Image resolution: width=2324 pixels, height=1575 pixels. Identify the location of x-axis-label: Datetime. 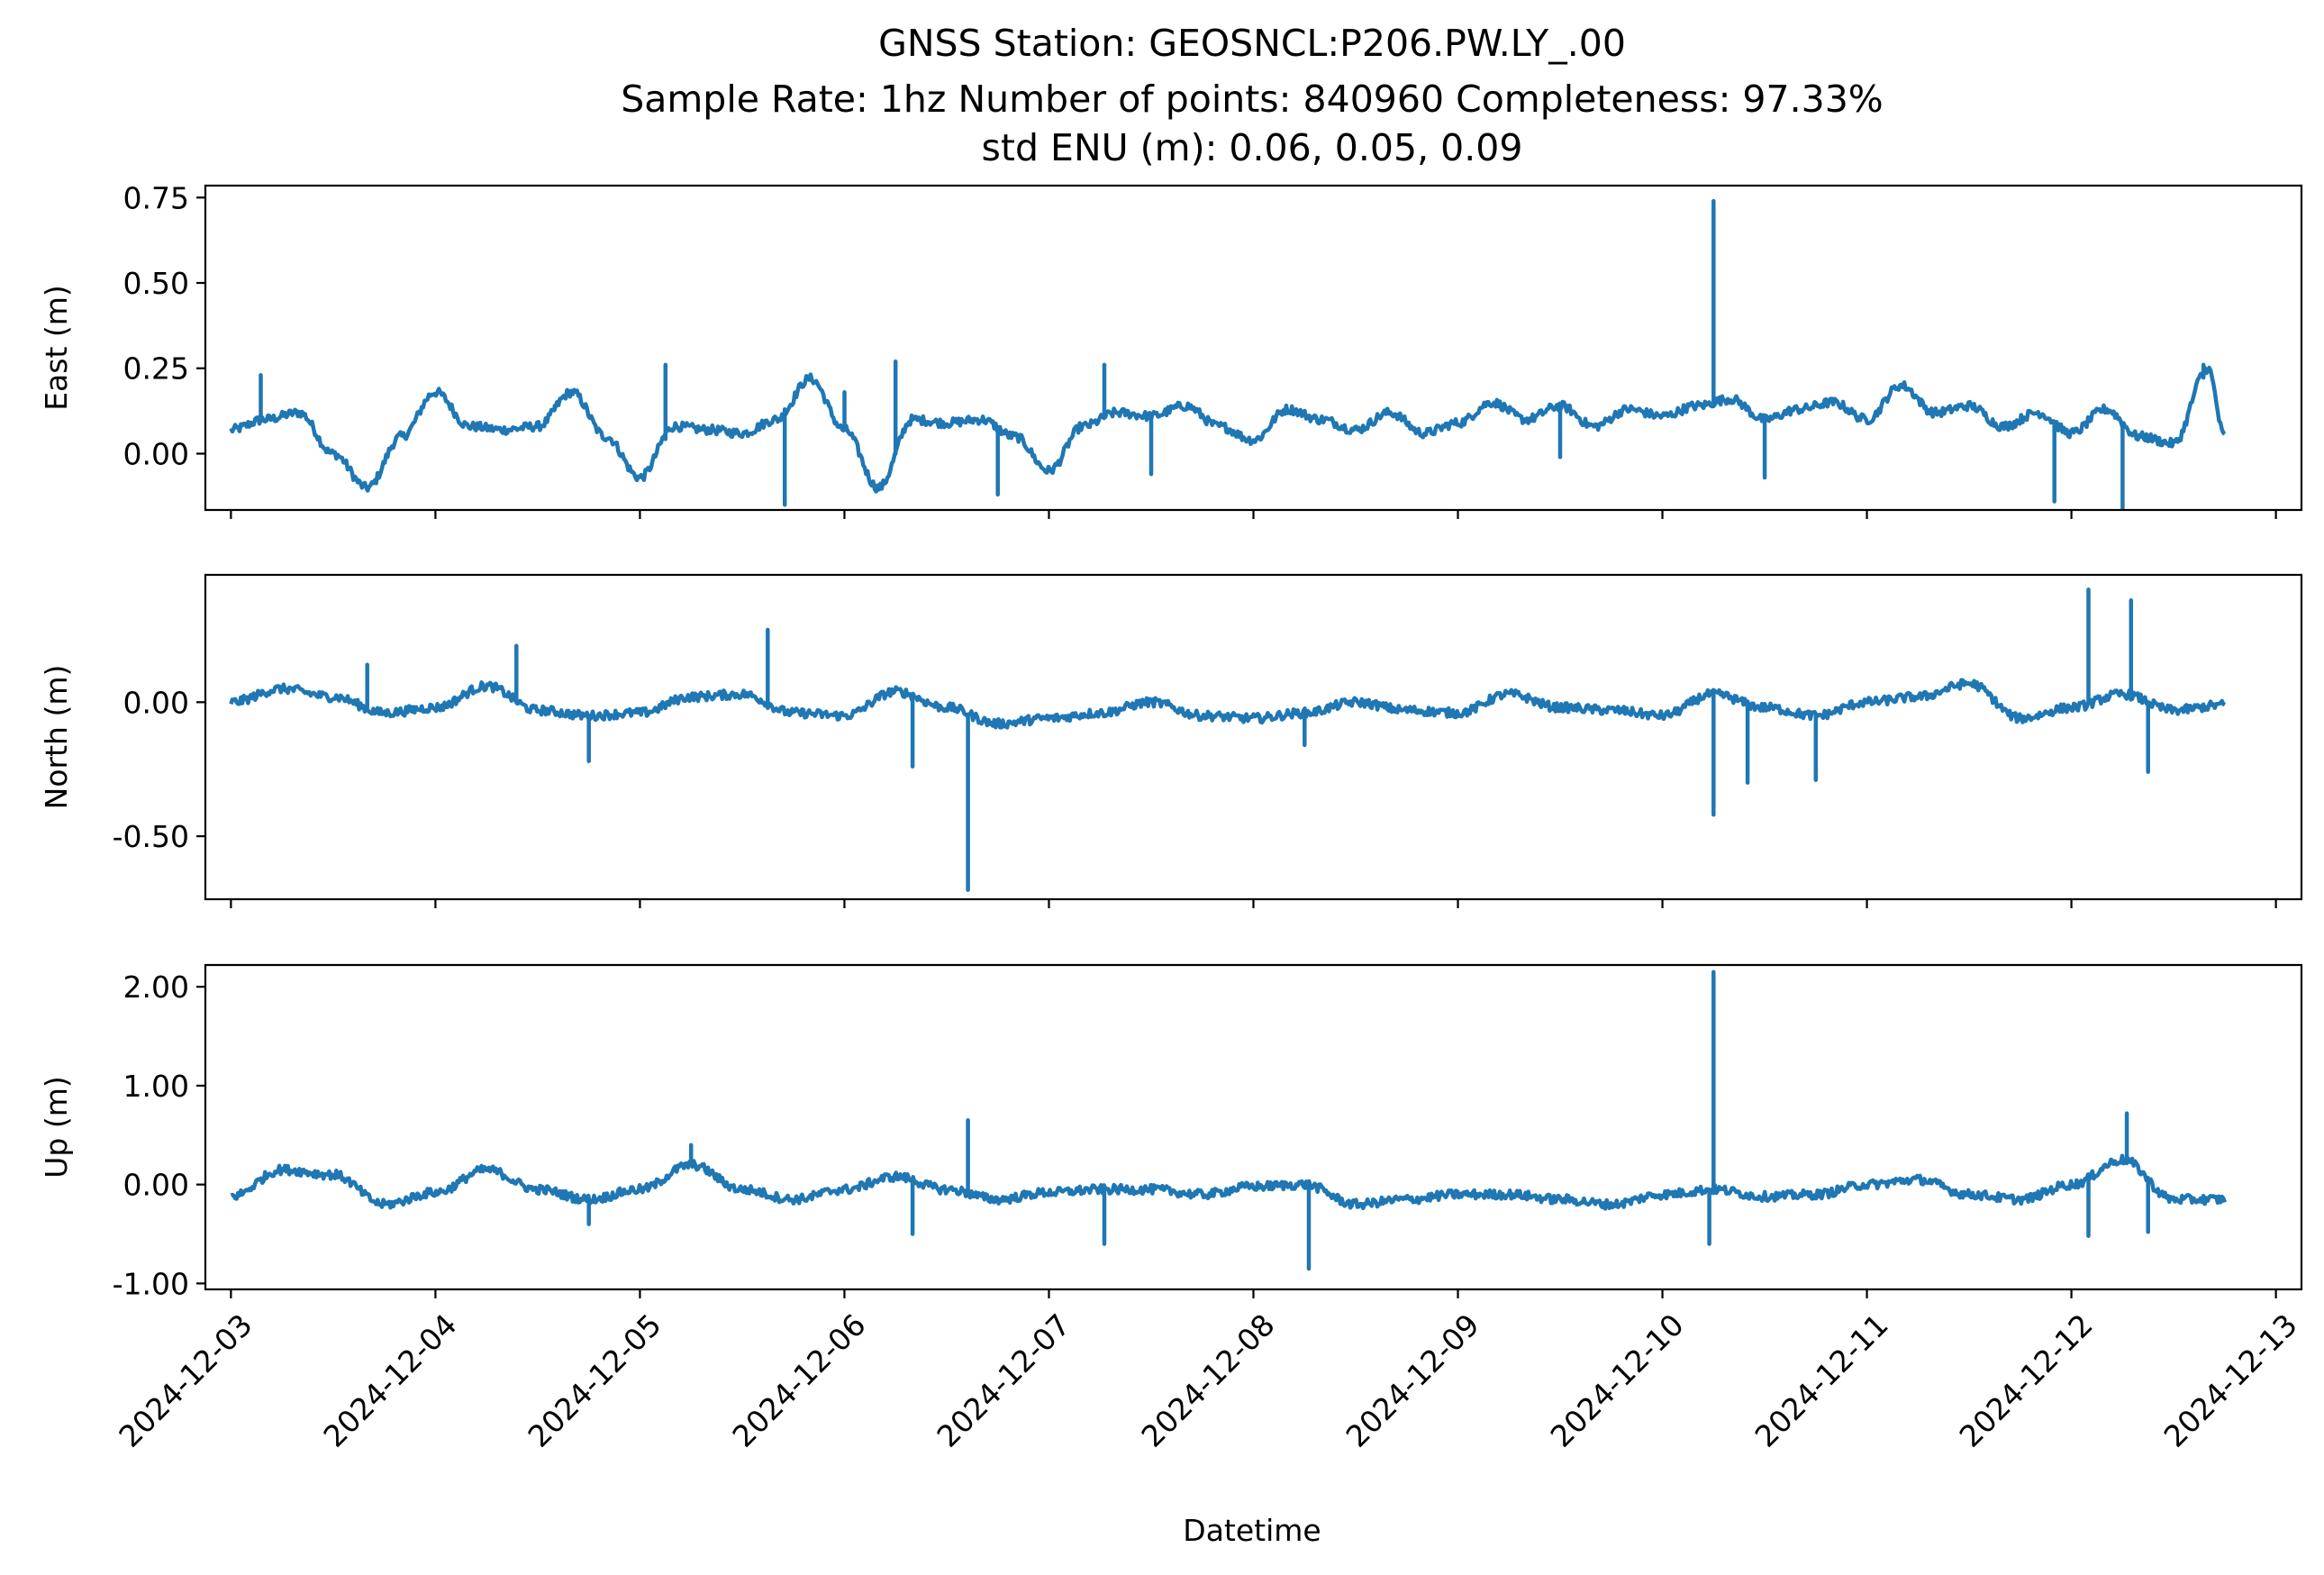
(1252, 1530).